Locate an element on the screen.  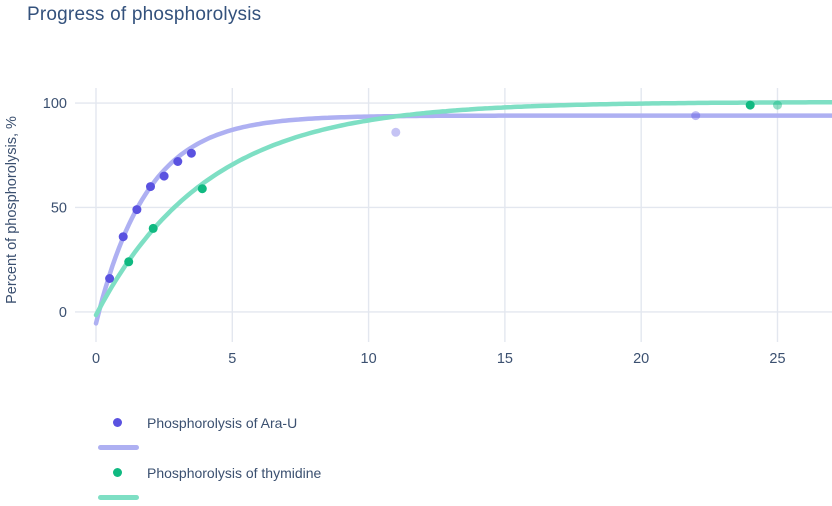
legend-item-ara-u-line is located at coordinates (248, 447).